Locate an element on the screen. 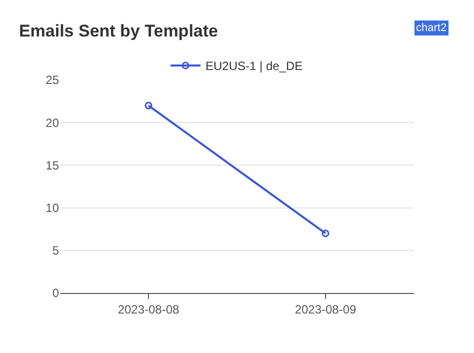 The height and width of the screenshot is (353, 474). y-tick-label: 5 is located at coordinates (56, 251).